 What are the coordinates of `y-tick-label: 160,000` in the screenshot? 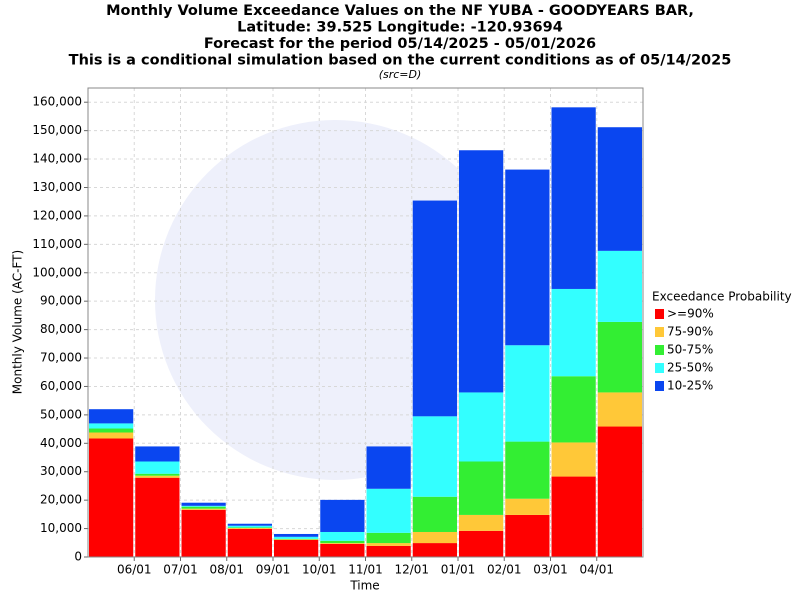 It's located at (57, 102).